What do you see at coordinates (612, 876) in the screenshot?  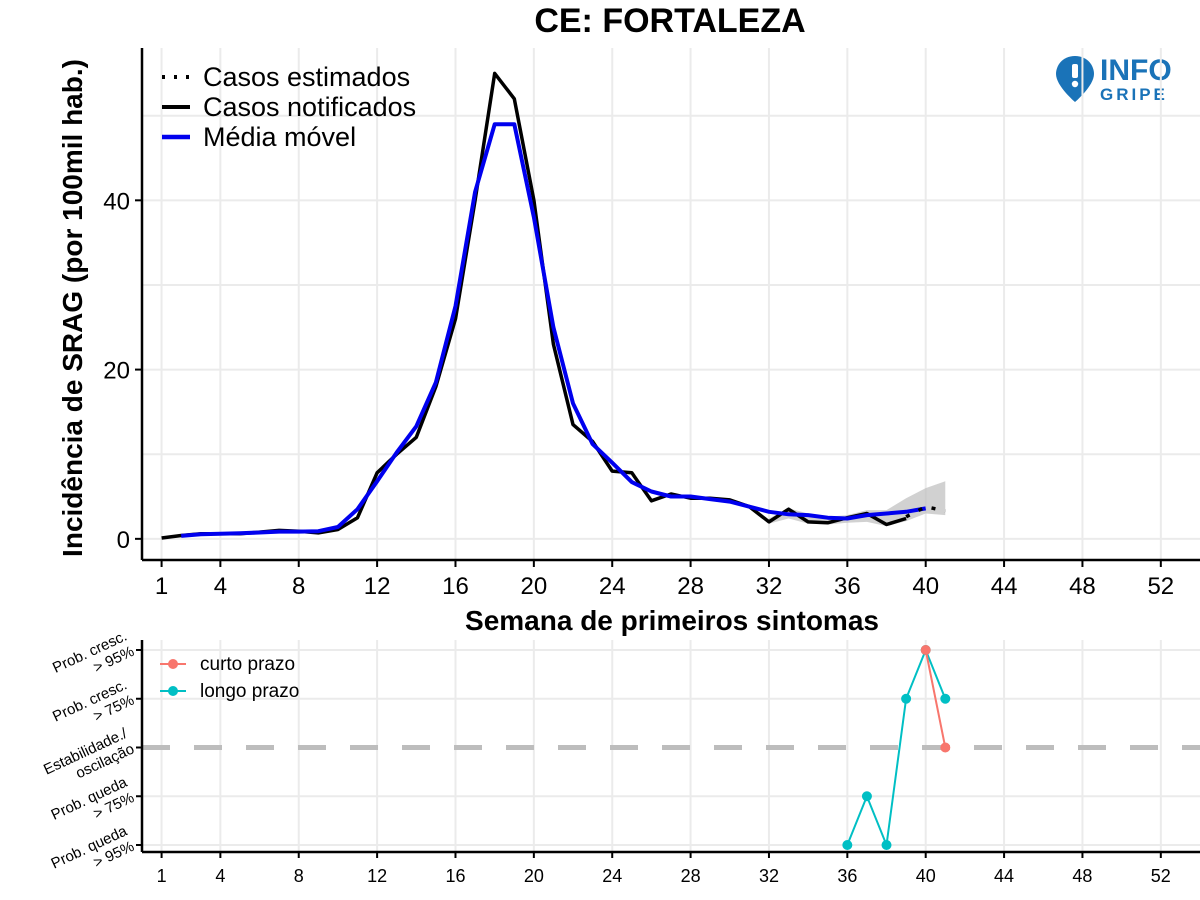 I see `trend-x-tick-label: 24` at bounding box center [612, 876].